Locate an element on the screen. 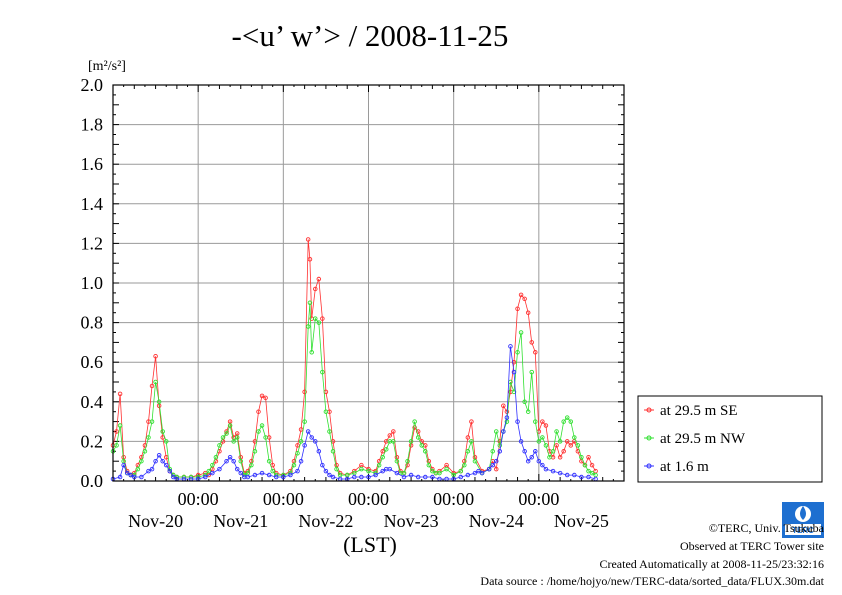  x-axis-label: (LST) is located at coordinates (370, 544).